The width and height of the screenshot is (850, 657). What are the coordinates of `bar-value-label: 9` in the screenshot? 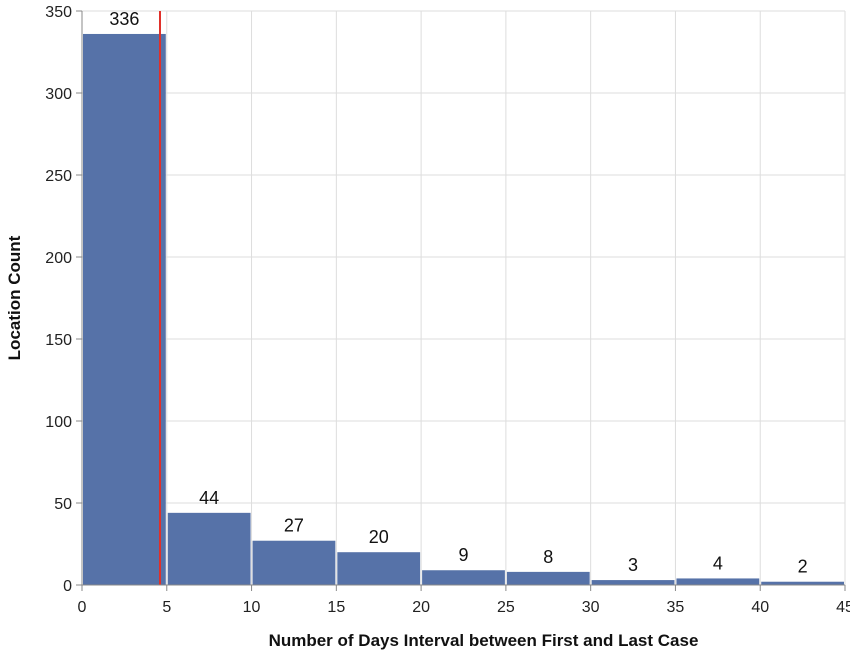 It's located at (463, 555).